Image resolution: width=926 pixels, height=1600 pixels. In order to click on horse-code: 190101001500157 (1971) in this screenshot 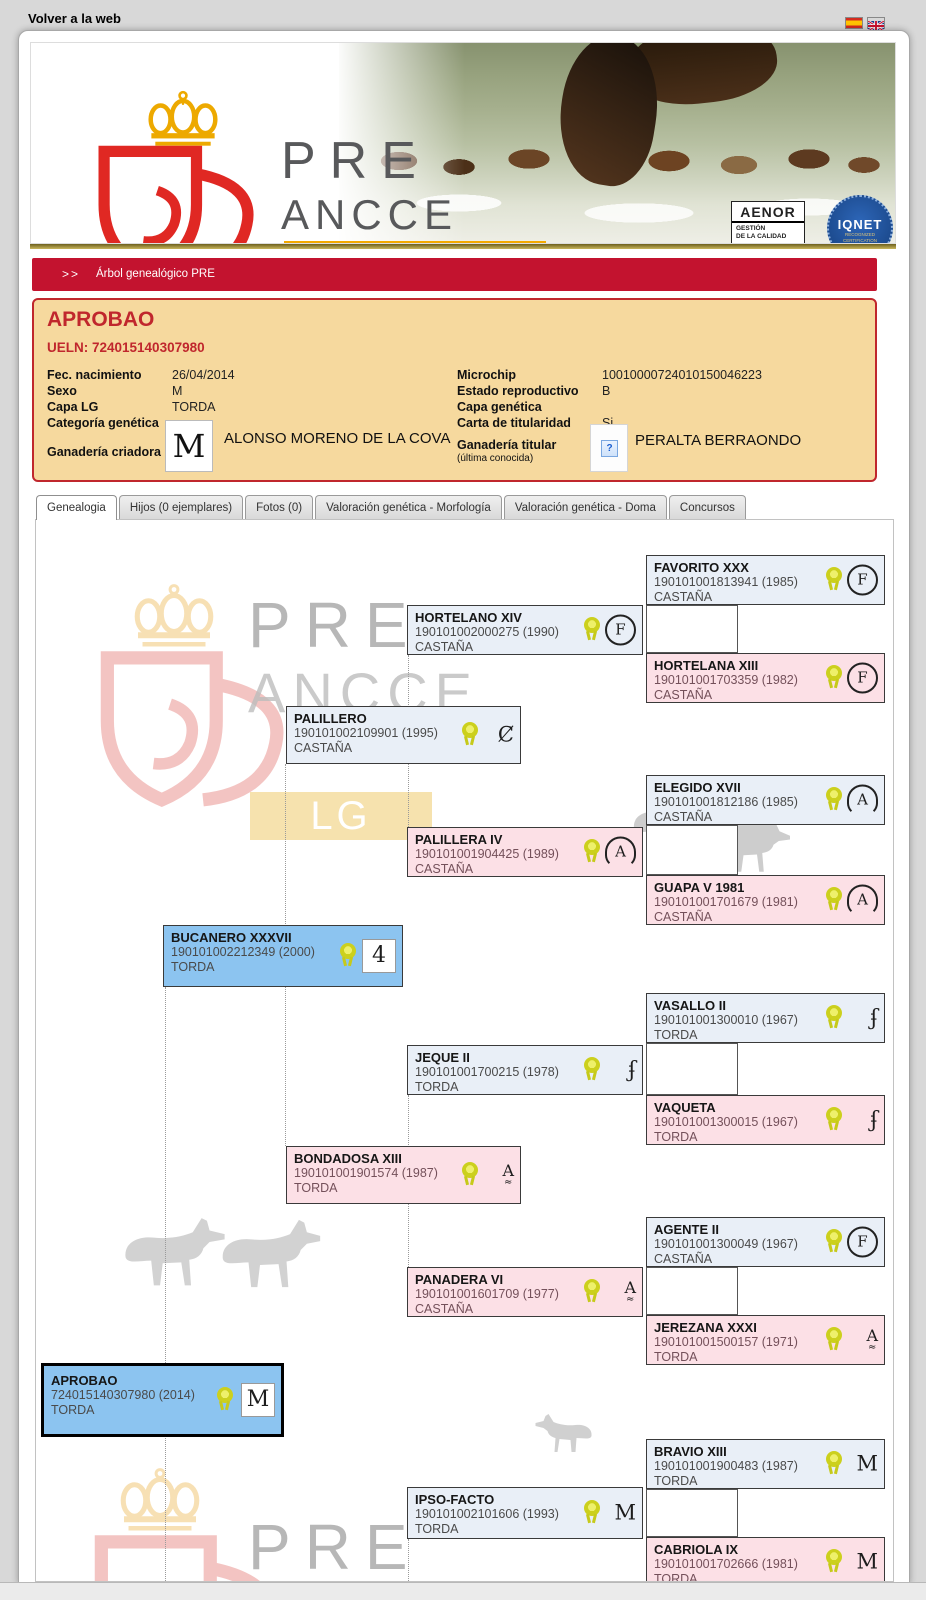, I will do `click(726, 1342)`.